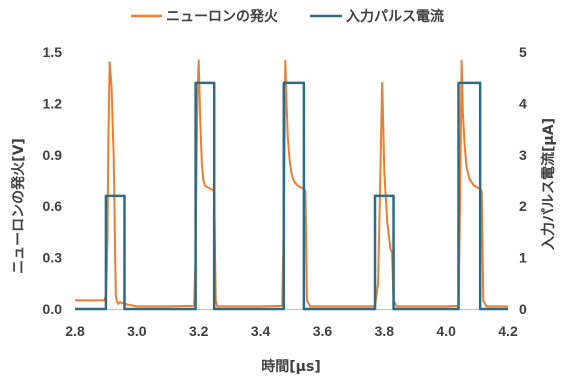 This screenshot has height=379, width=561. What do you see at coordinates (53, 155) in the screenshot?
I see `y-left-tick-label: 0.9` at bounding box center [53, 155].